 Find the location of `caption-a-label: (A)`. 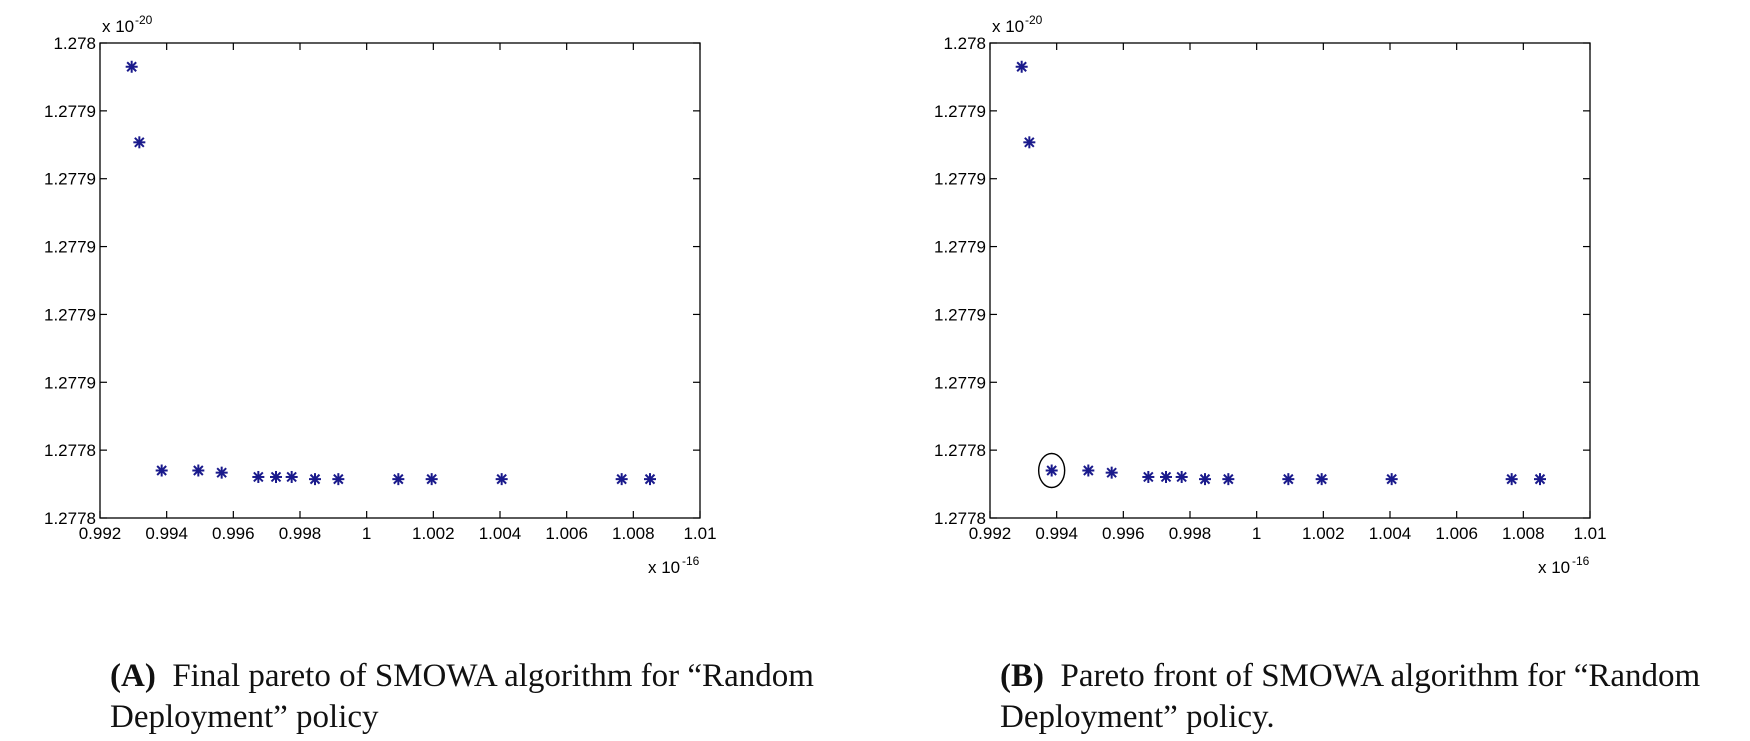

caption-a-label: (A) is located at coordinates (133, 676).